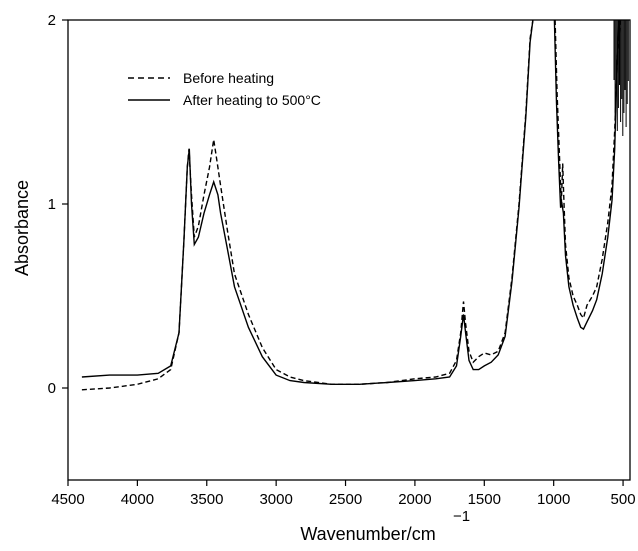  Describe the element at coordinates (58, 204) in the screenshot. I see `y-axis-ticks: 0 1 2` at that location.